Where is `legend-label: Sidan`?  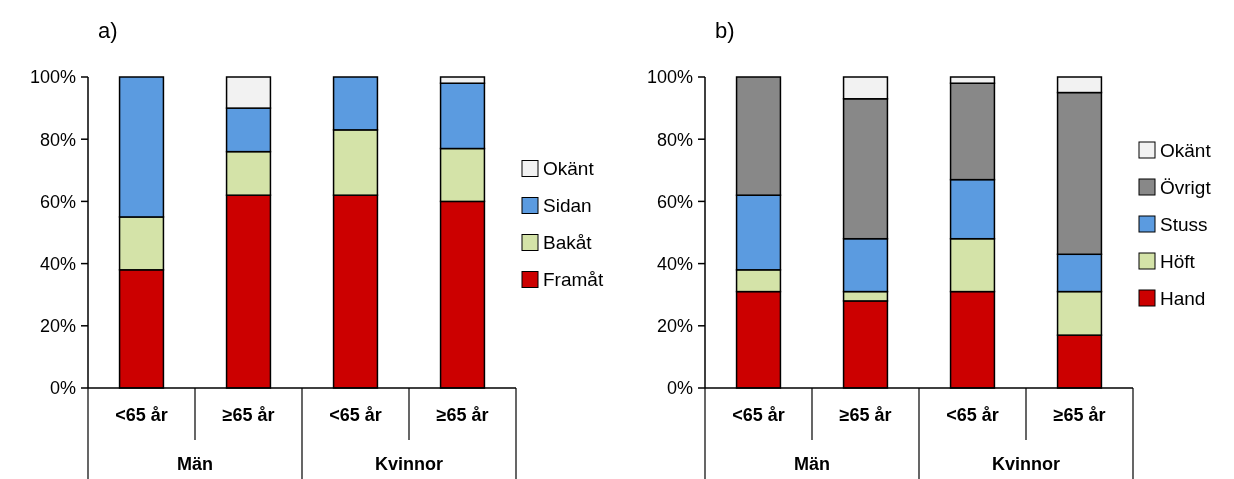 legend-label: Sidan is located at coordinates (567, 206).